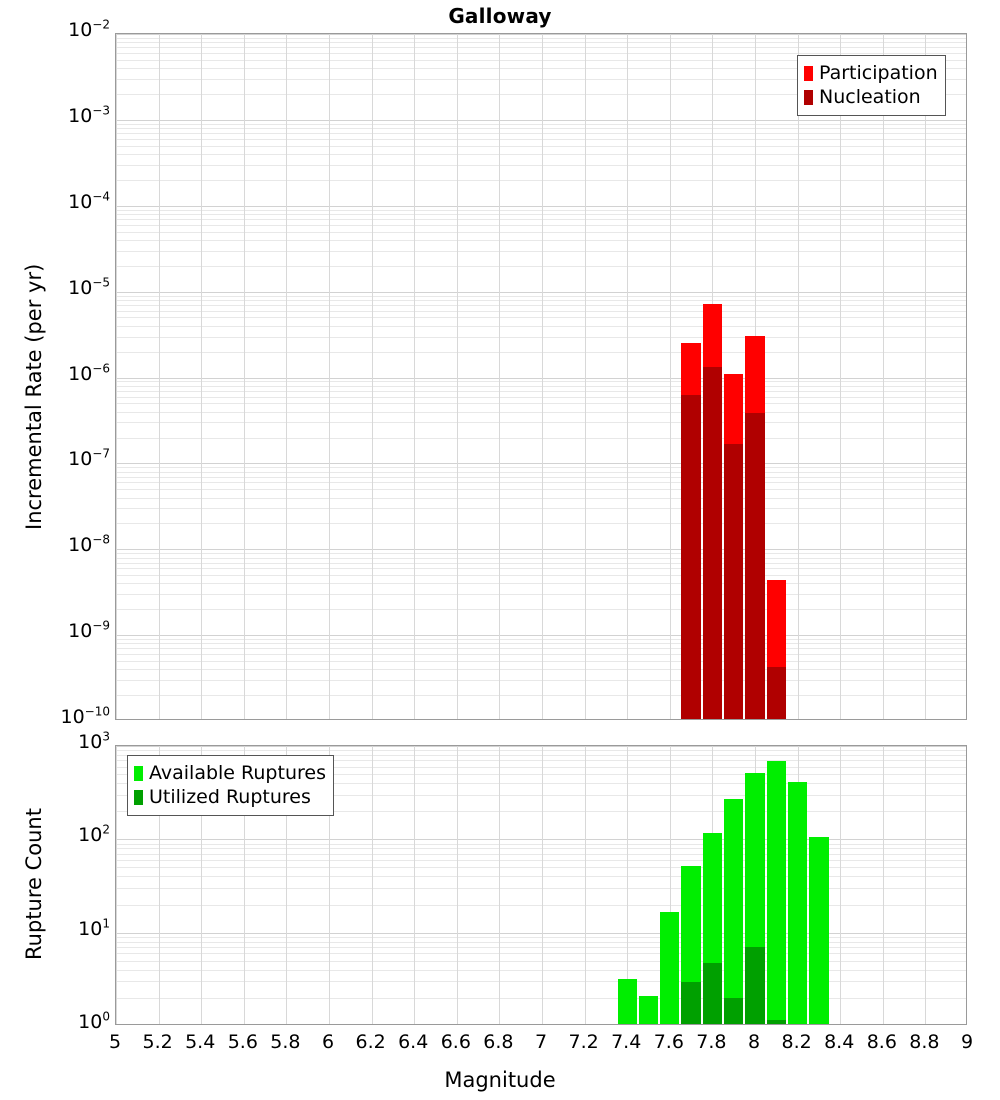 The height and width of the screenshot is (1100, 1000). I want to click on x-axis-tick-label: 5.8, so click(285, 1042).